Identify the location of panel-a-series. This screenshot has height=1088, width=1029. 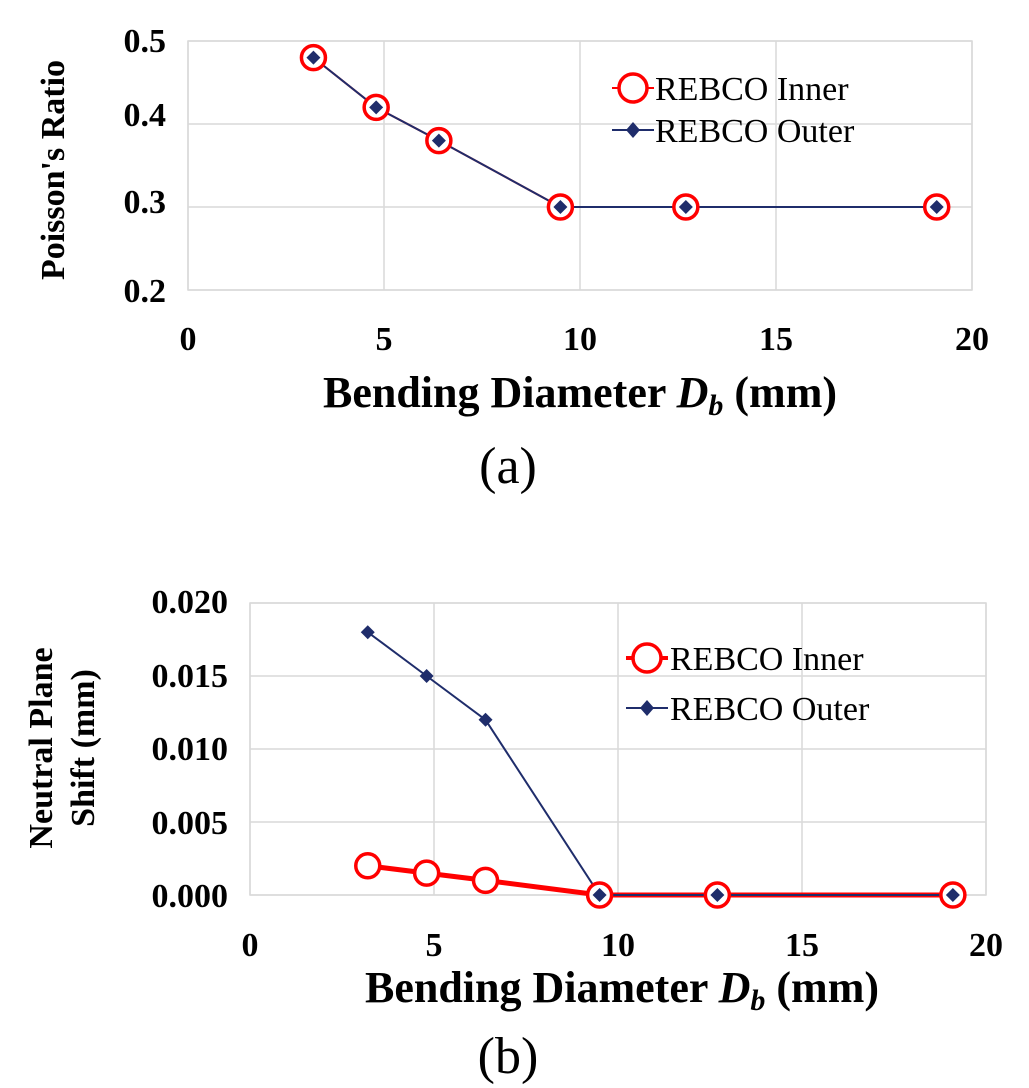
(625, 132).